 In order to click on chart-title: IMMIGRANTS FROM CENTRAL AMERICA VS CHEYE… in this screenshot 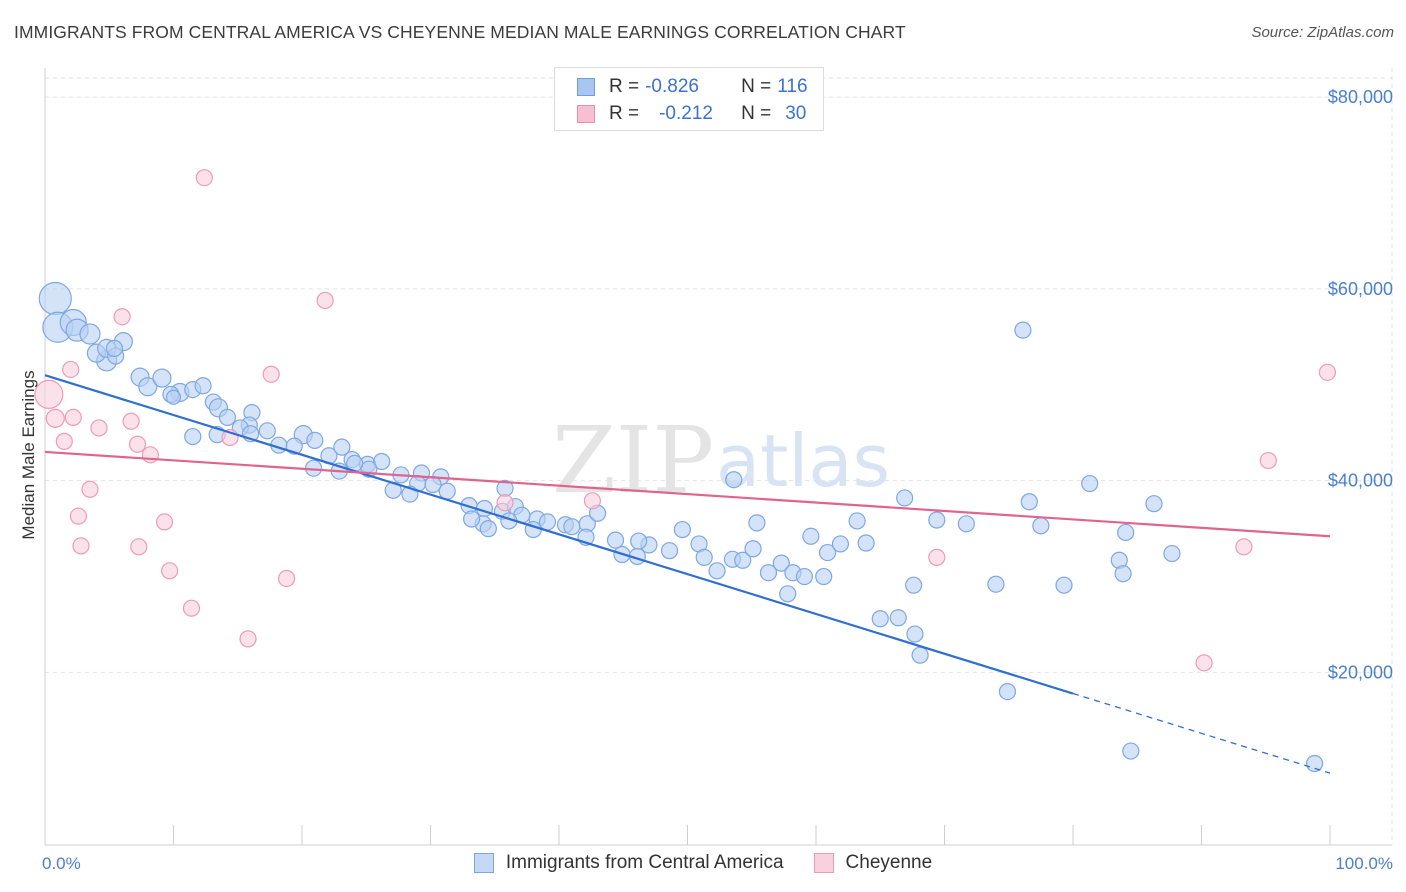, I will do `click(460, 32)`.